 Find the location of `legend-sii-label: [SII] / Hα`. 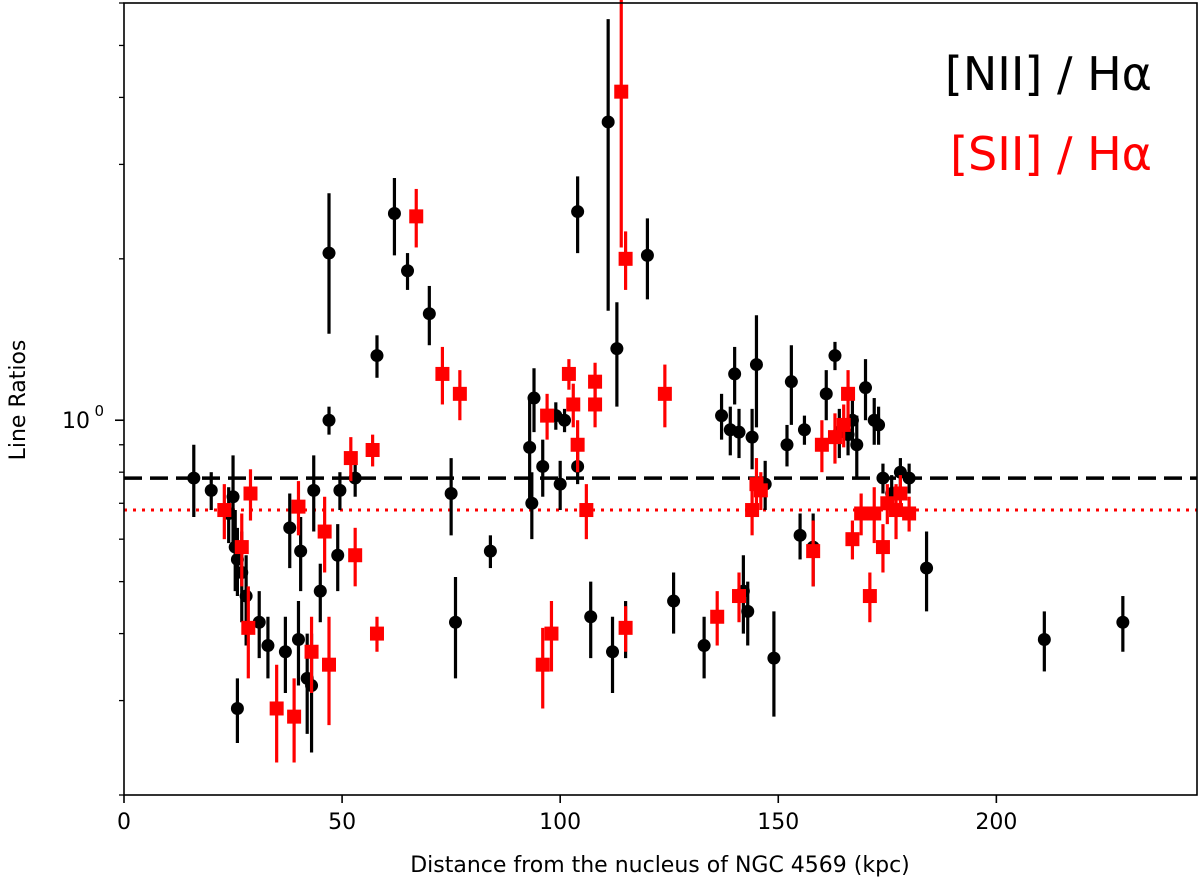

legend-sii-label: [SII] / Hα is located at coordinates (1051, 154).